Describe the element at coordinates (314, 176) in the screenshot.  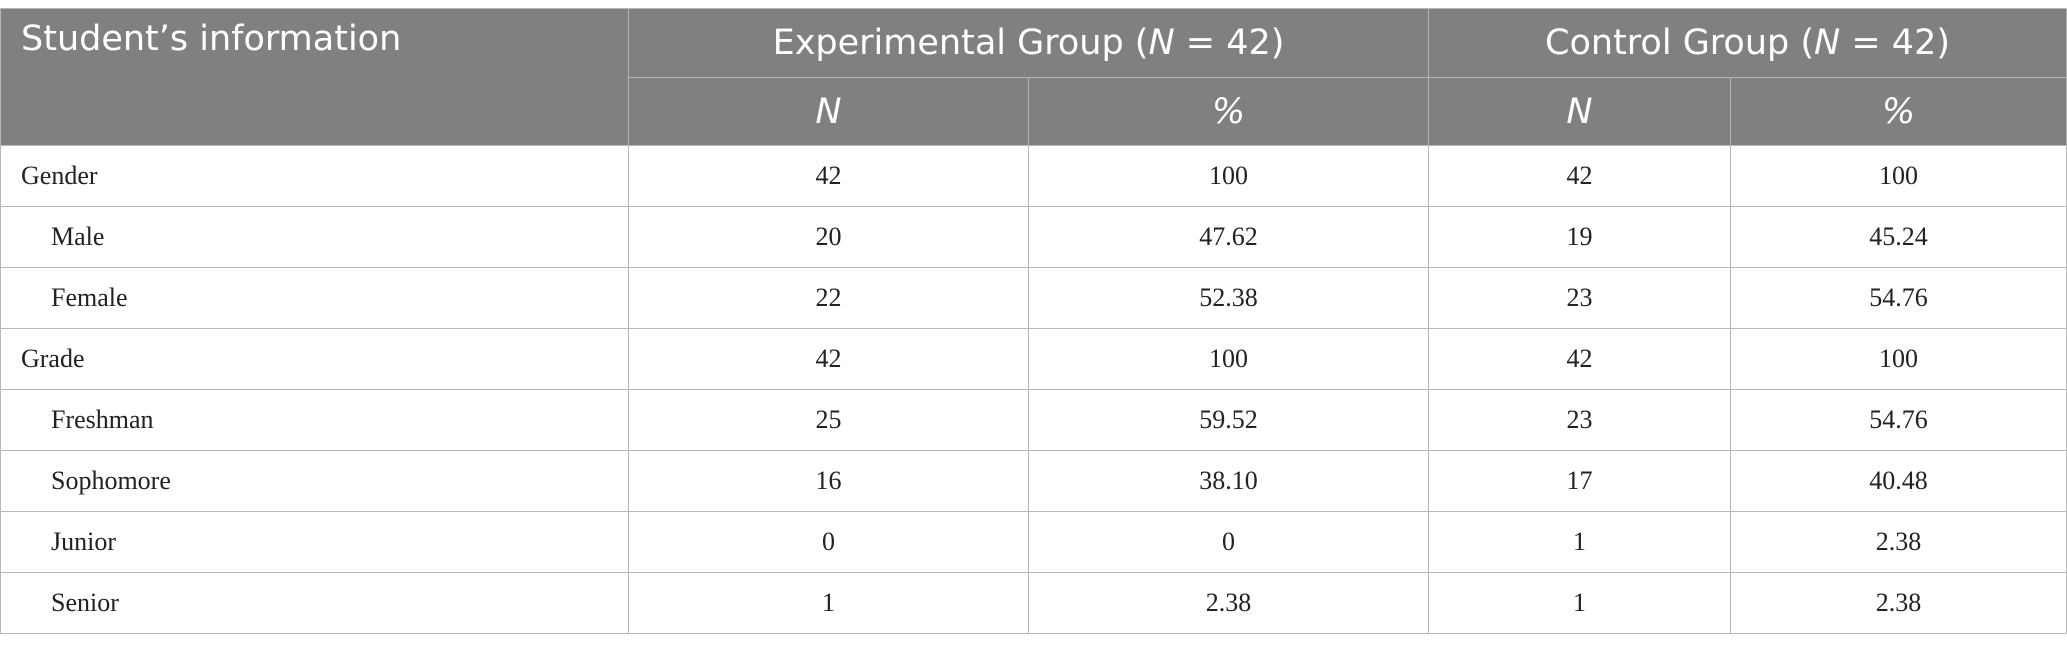
I see `row-label: Gender` at that location.